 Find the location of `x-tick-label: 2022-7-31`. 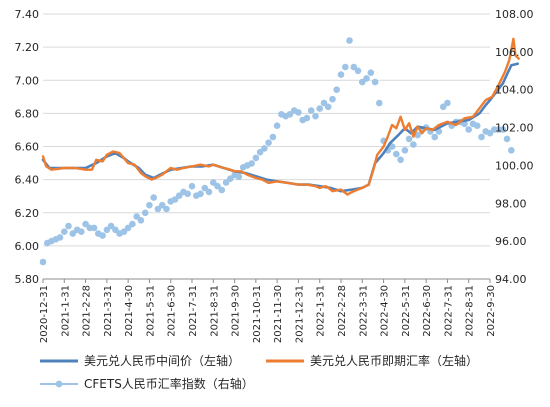

x-tick-label: 2022-7-31 is located at coordinates (448, 311).